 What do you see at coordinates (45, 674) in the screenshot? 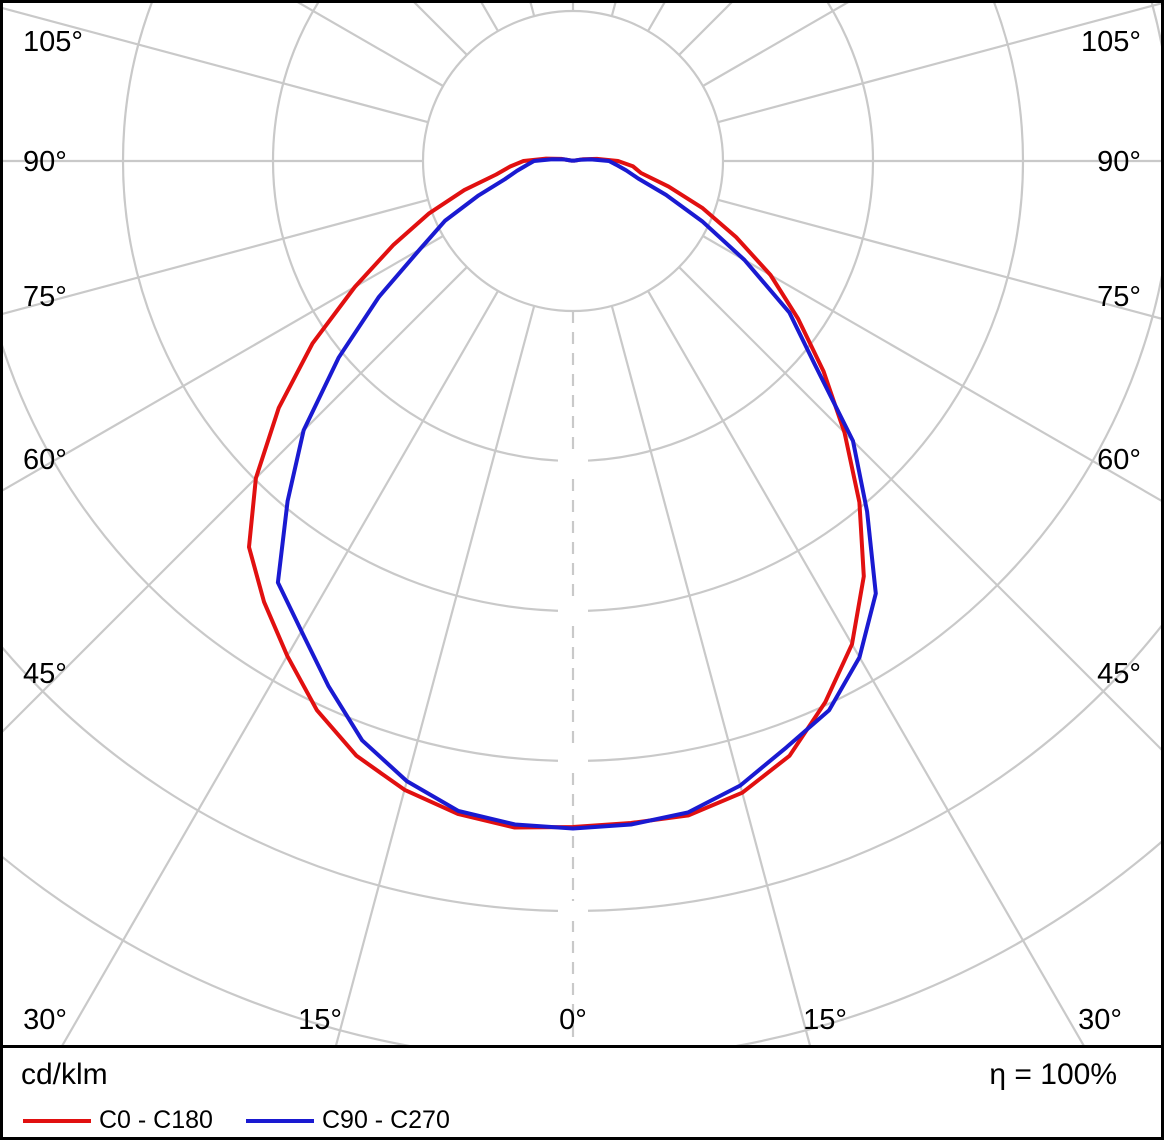
I see `angle-label-left: 45°` at bounding box center [45, 674].